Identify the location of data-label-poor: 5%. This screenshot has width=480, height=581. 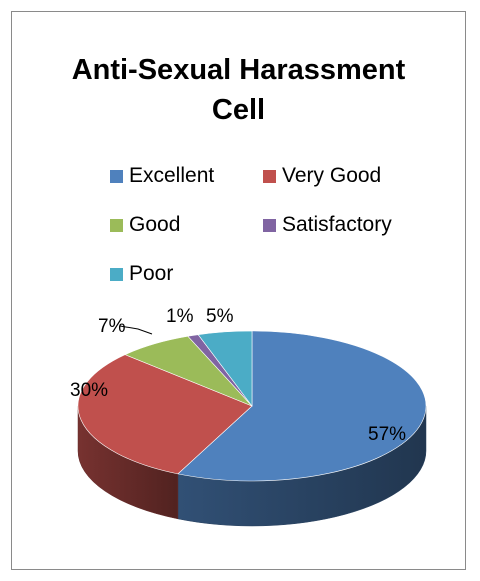
(220, 316).